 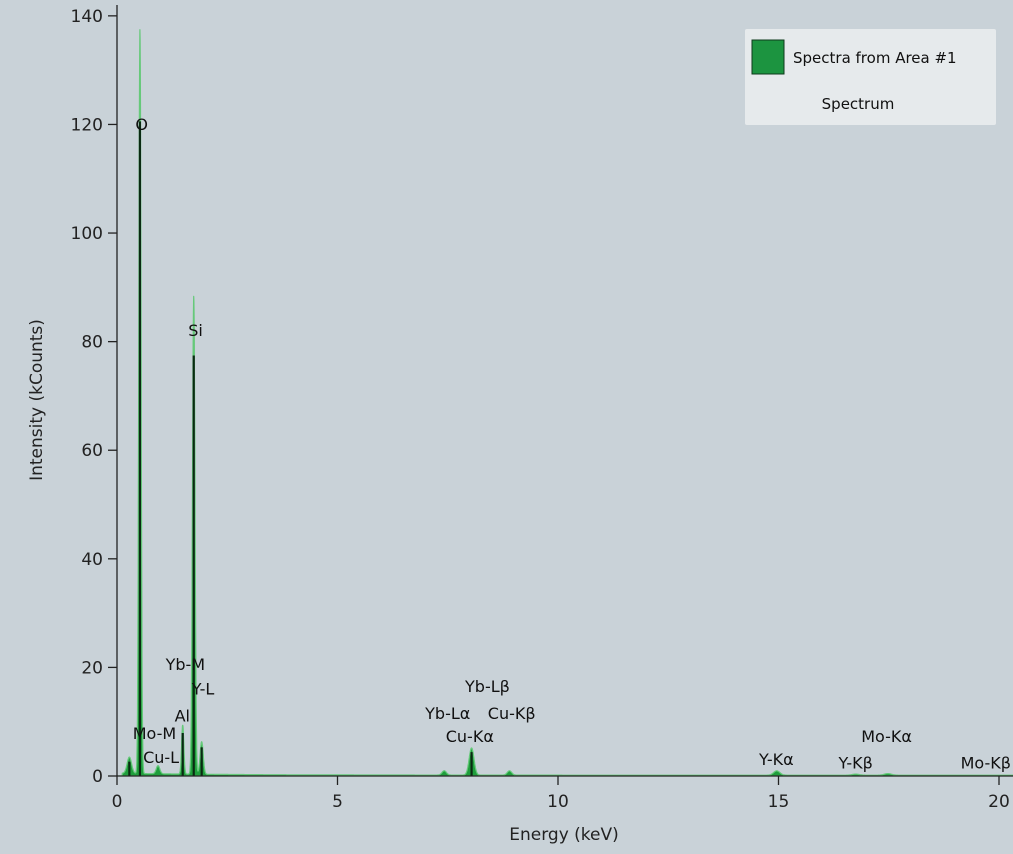 What do you see at coordinates (87, 17) in the screenshot?
I see `y-tick-label: 140` at bounding box center [87, 17].